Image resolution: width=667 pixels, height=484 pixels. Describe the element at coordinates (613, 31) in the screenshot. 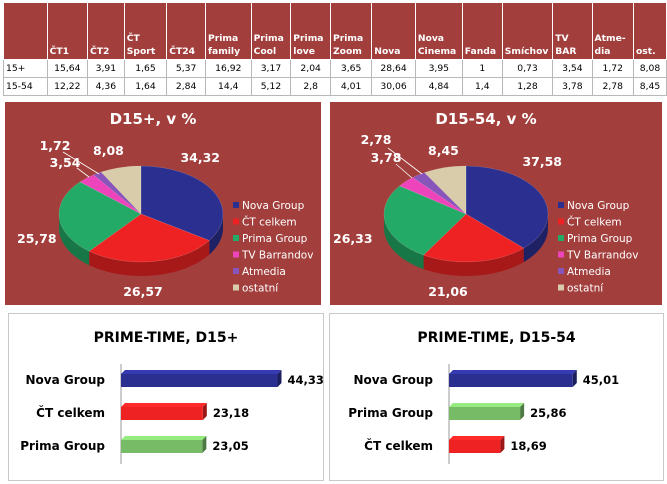

I see `column-header: Atme- dia` at that location.